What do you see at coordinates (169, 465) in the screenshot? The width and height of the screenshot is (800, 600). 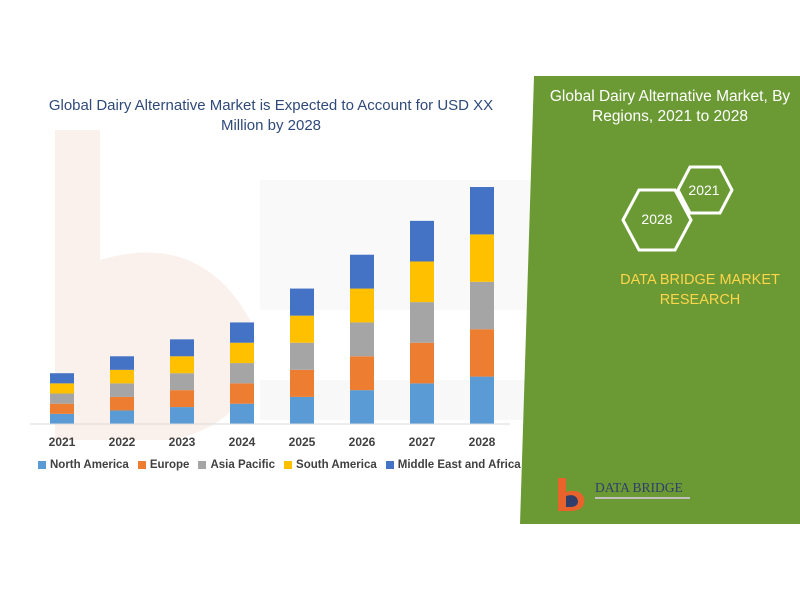 I see `legend-label: Europe` at bounding box center [169, 465].